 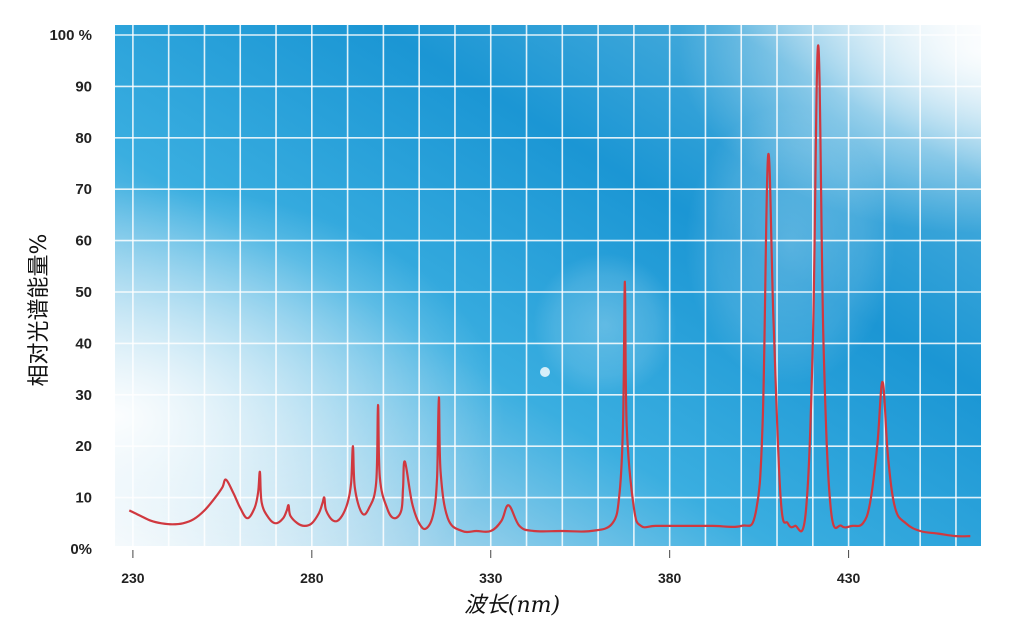 What do you see at coordinates (70, 35) in the screenshot?
I see `y-tick-label: 100 %` at bounding box center [70, 35].